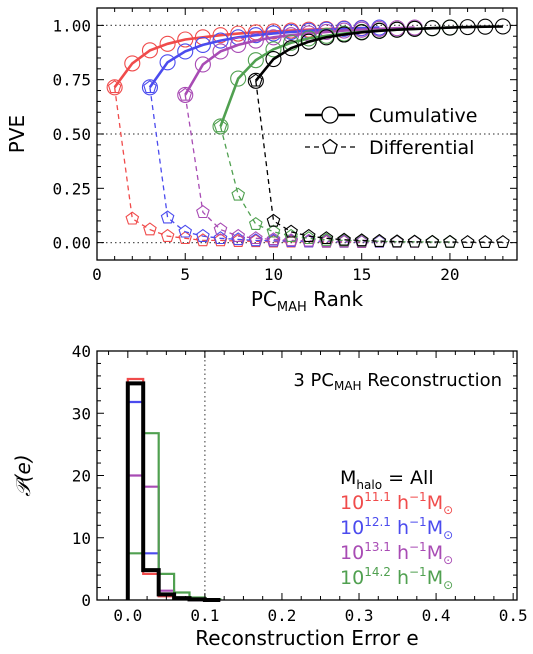 This screenshot has height=654, width=533. I want to click on y-tick-label: 10, so click(81, 538).